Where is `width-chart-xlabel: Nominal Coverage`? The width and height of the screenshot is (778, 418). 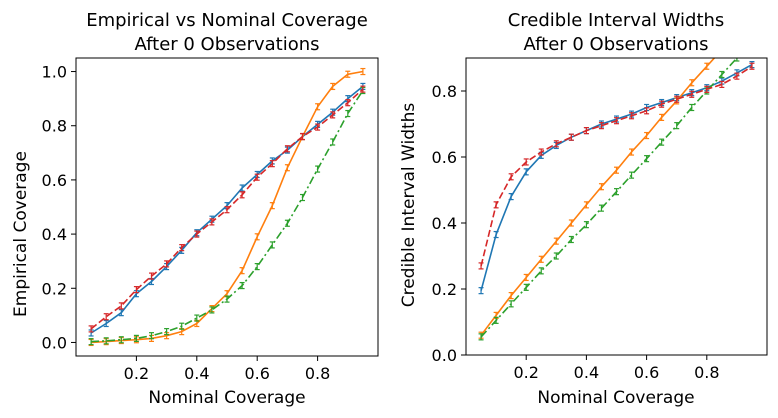 width-chart-xlabel: Nominal Coverage is located at coordinates (615, 398).